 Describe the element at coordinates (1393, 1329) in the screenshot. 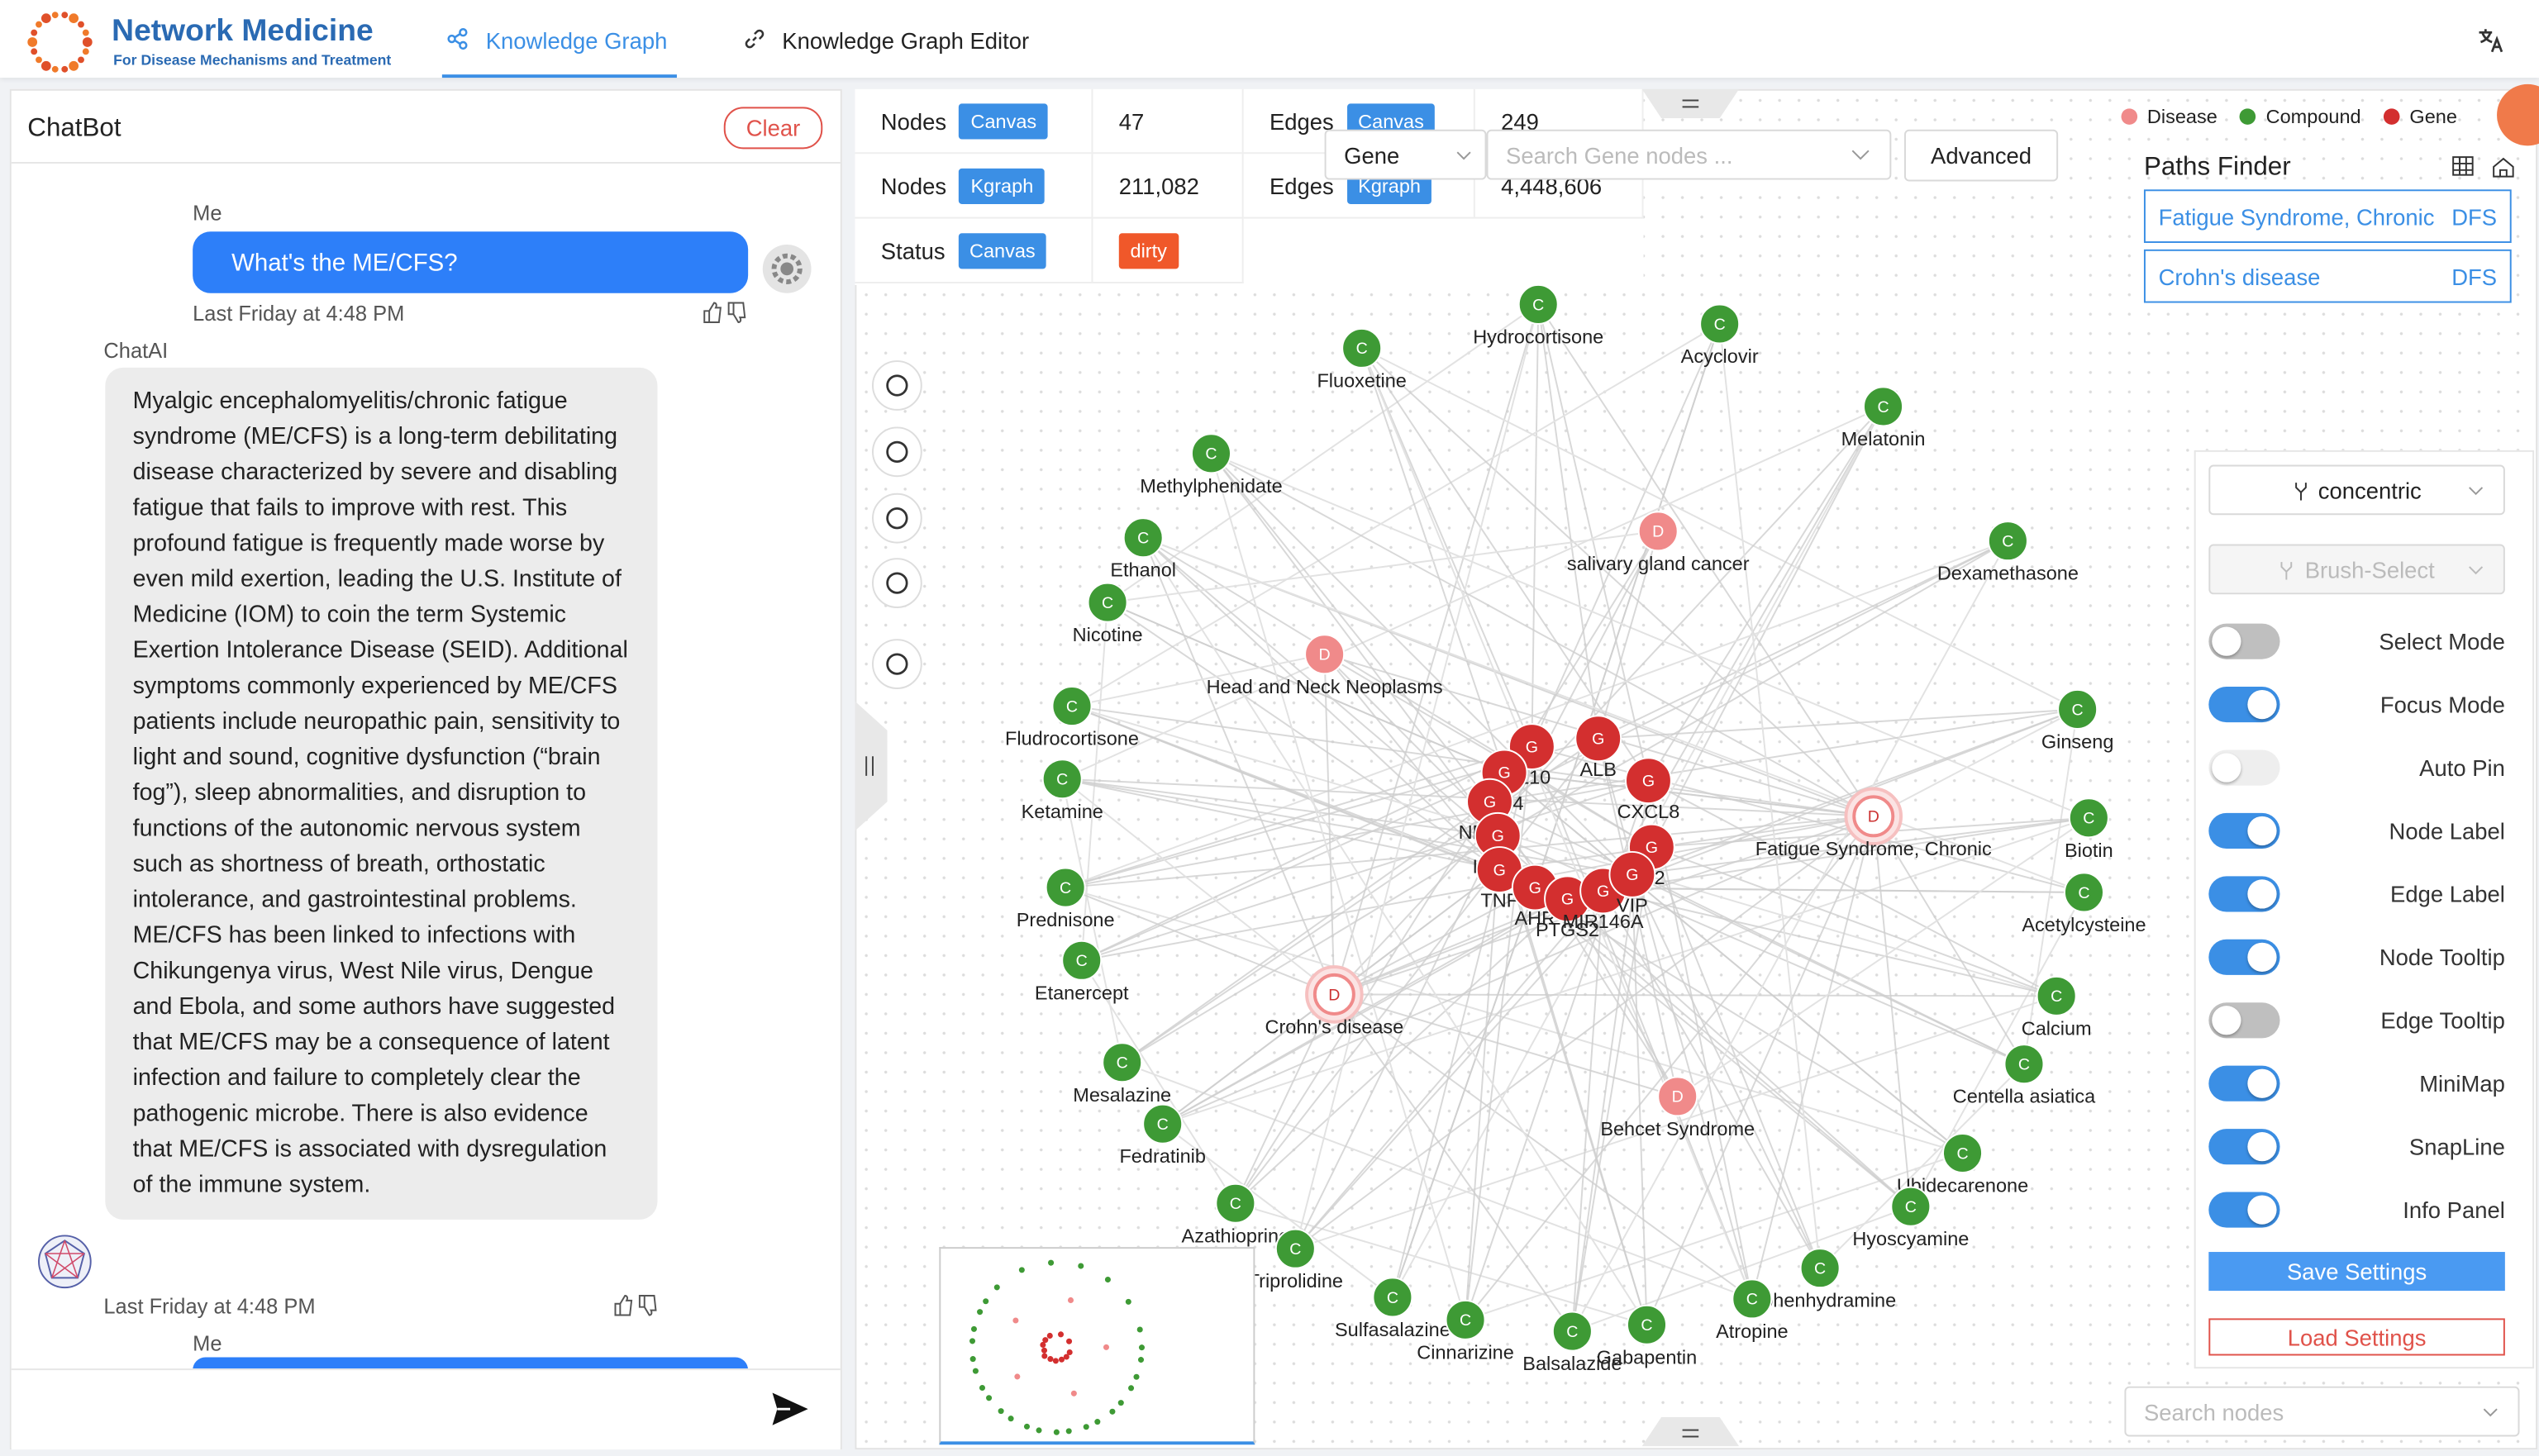

I see `node-label: Sulfasalazine` at that location.